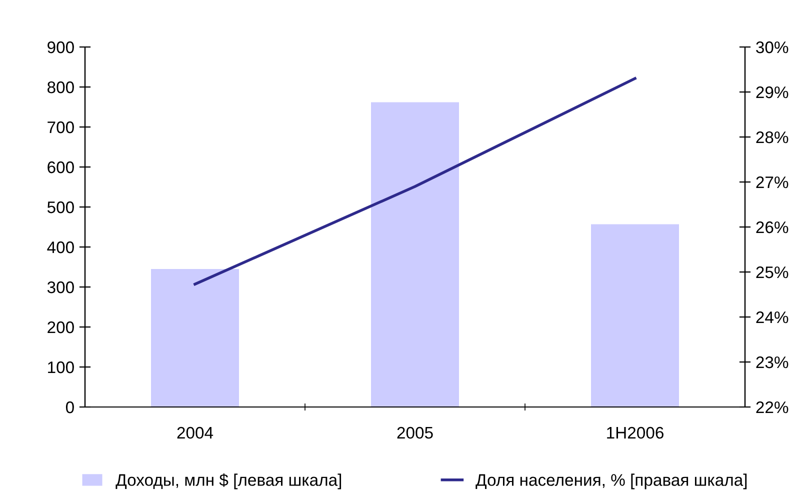 This screenshot has height=498, width=809. Describe the element at coordinates (61, 167) in the screenshot. I see `y-tick-label: 600` at that location.